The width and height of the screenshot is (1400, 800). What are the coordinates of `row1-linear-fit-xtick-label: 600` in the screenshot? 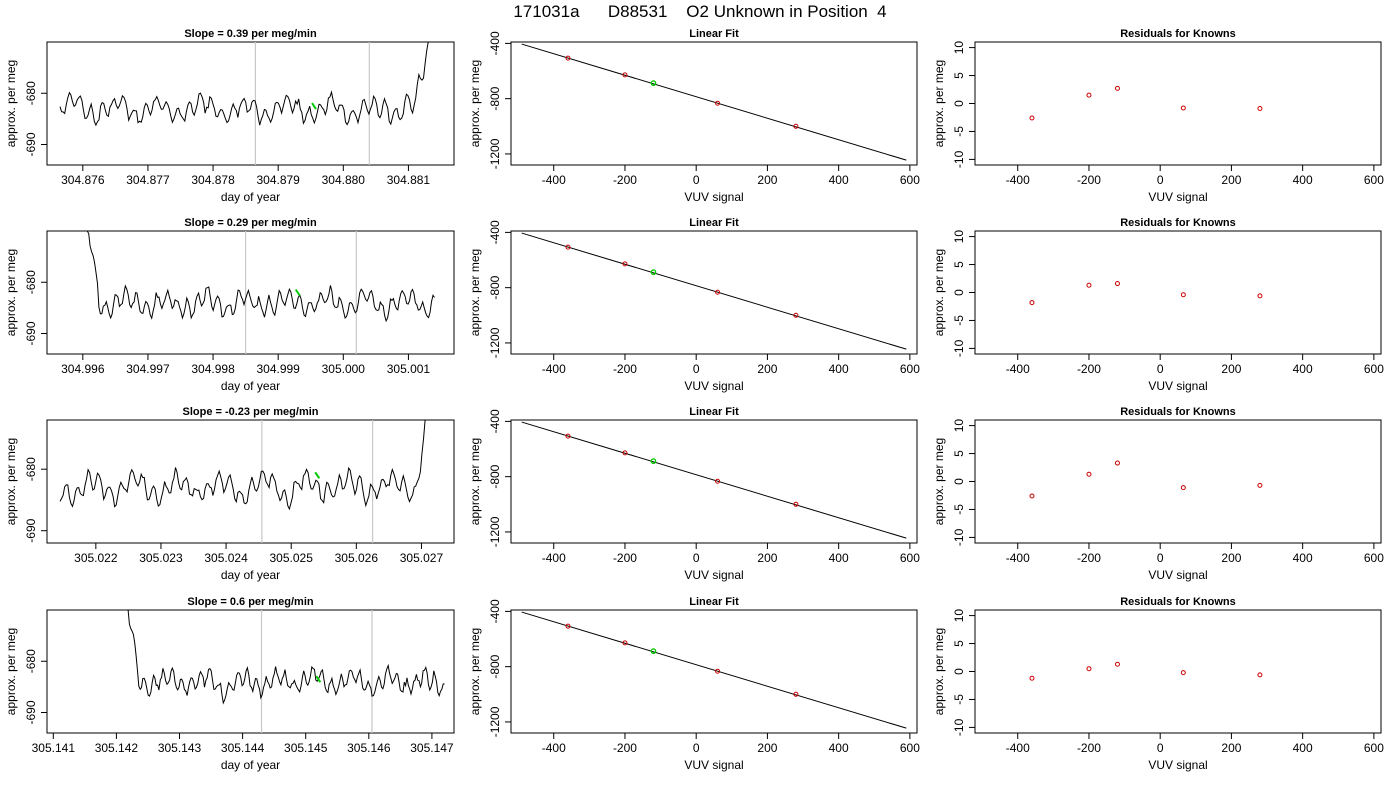 It's located at (910, 180).